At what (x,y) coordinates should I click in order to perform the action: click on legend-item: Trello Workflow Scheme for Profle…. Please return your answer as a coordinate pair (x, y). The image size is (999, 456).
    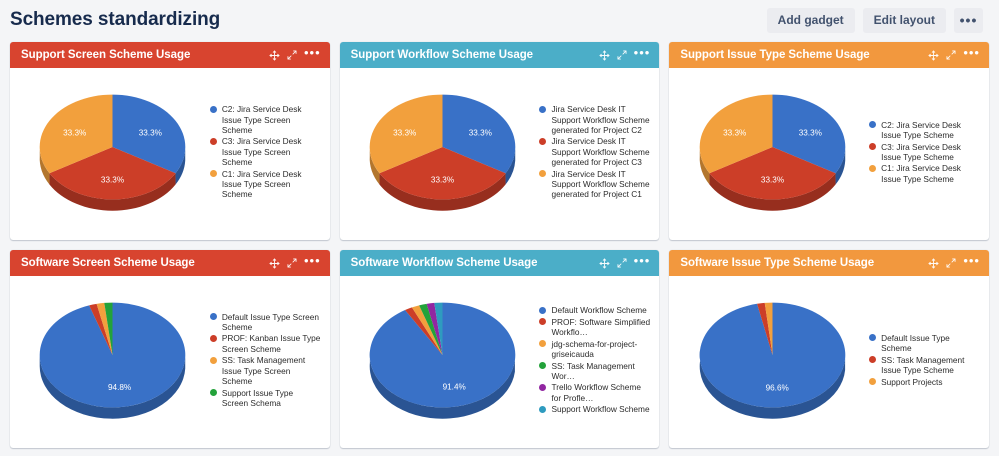
    Looking at the image, I should click on (595, 392).